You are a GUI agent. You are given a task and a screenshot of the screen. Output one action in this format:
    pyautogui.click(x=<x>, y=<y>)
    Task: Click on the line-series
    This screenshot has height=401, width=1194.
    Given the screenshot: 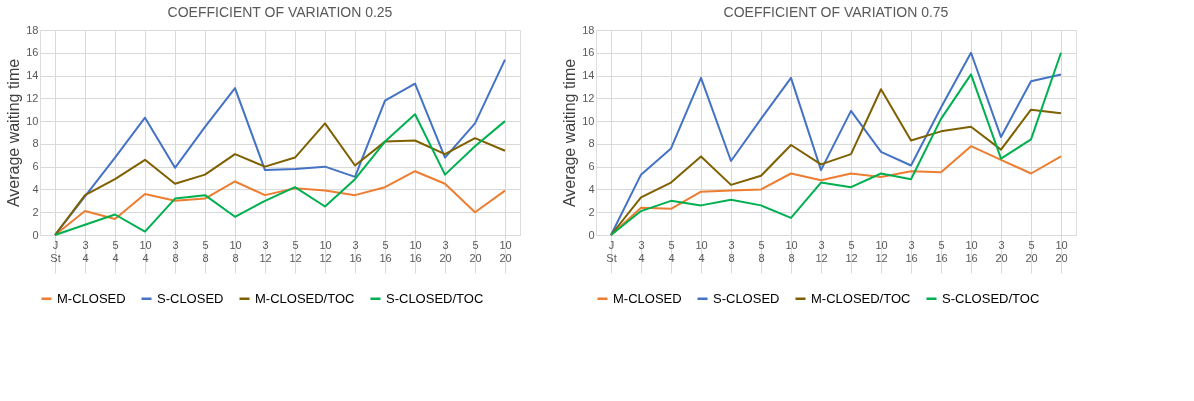 What is the action you would take?
    pyautogui.click(x=836, y=162)
    